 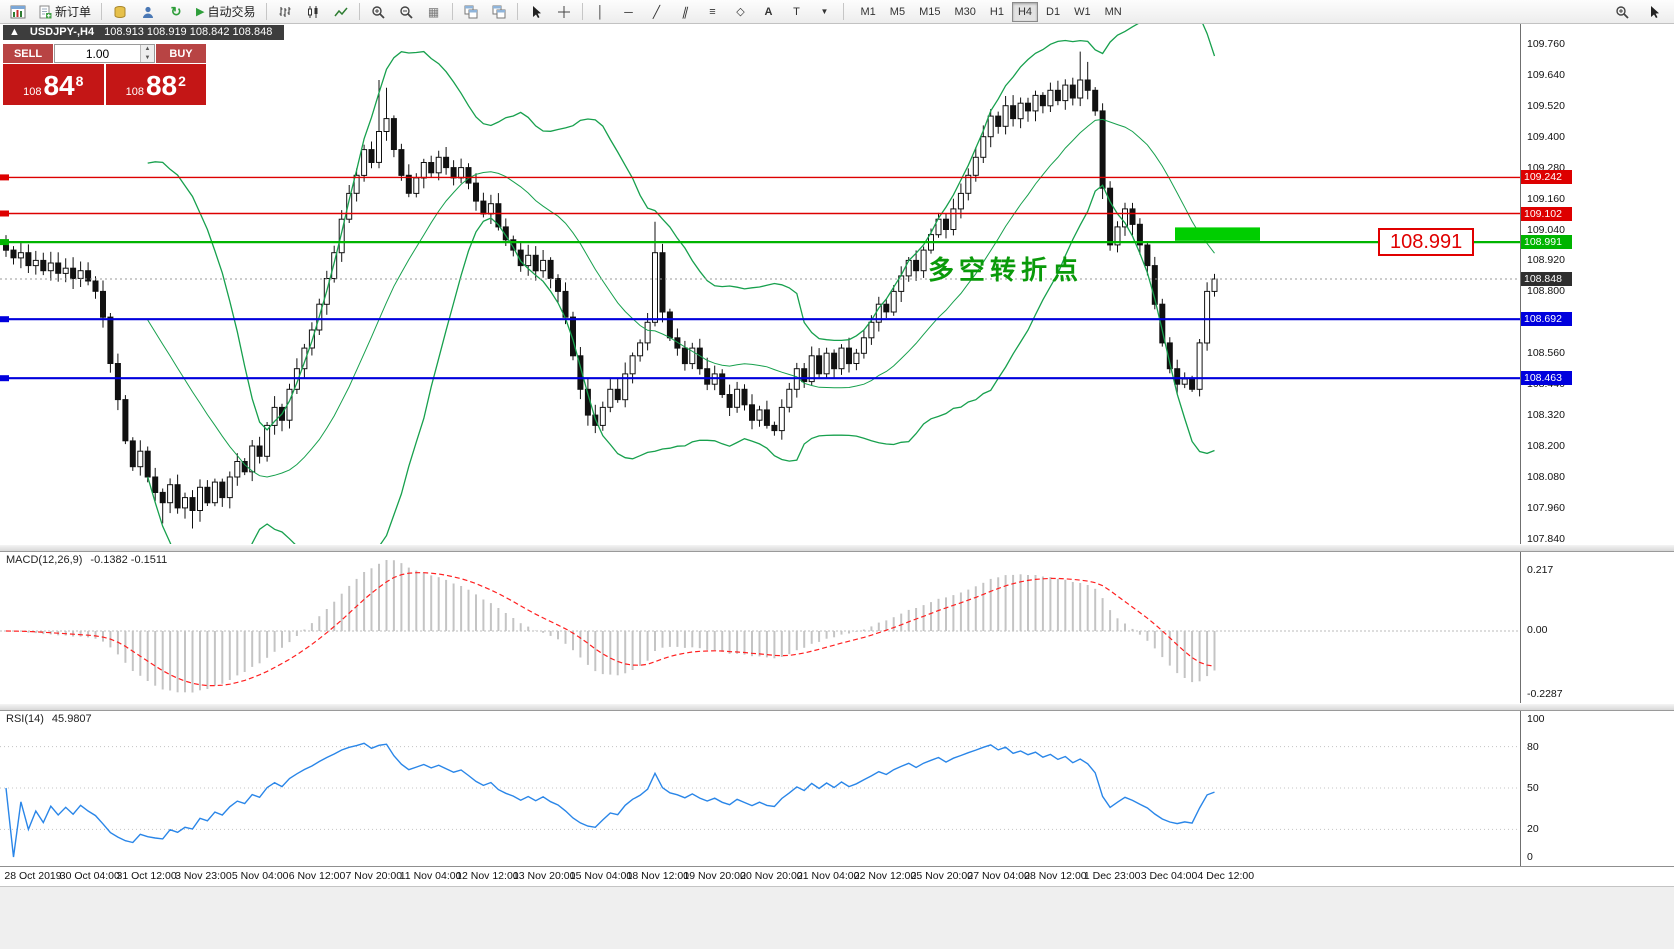 What do you see at coordinates (897, 11) in the screenshot?
I see `timeframe-m5-button: M5` at bounding box center [897, 11].